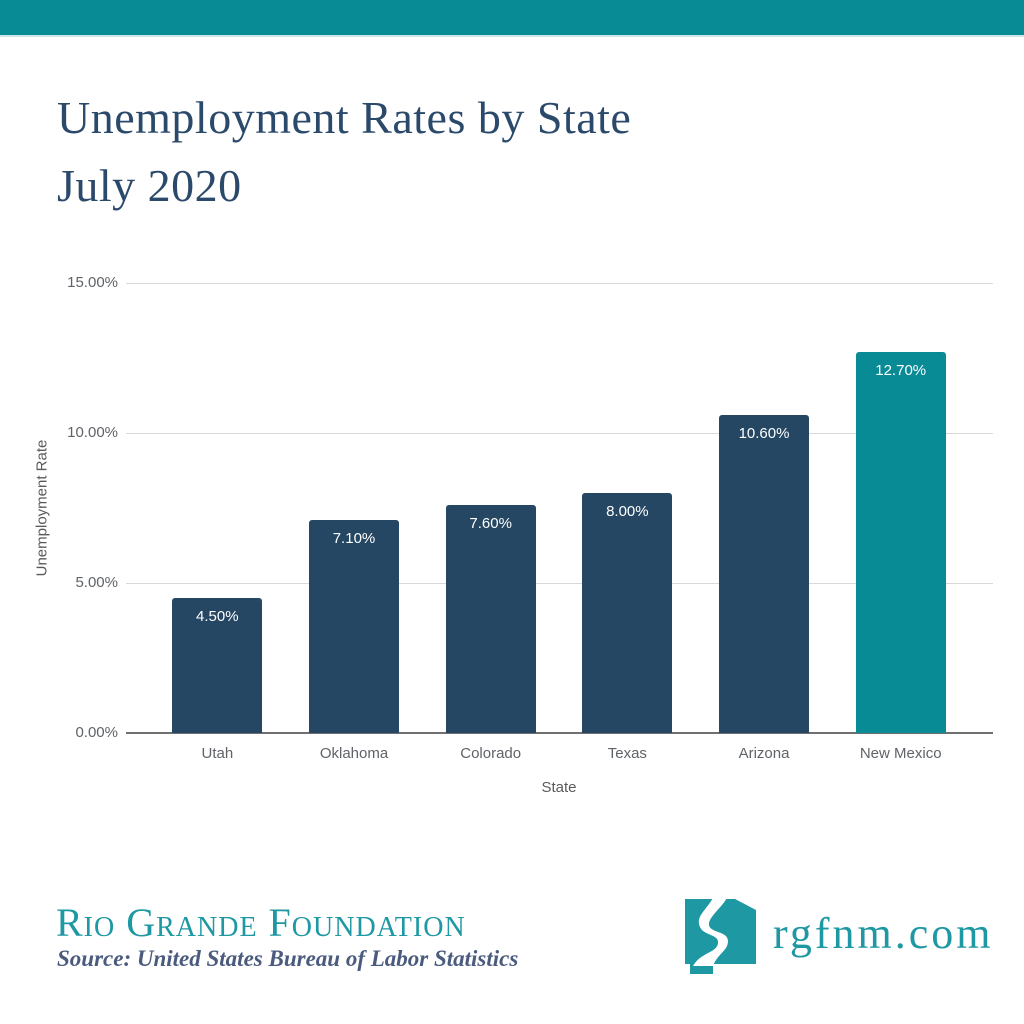  Describe the element at coordinates (217, 665) in the screenshot. I see `bar-utah: 4.50%` at that location.